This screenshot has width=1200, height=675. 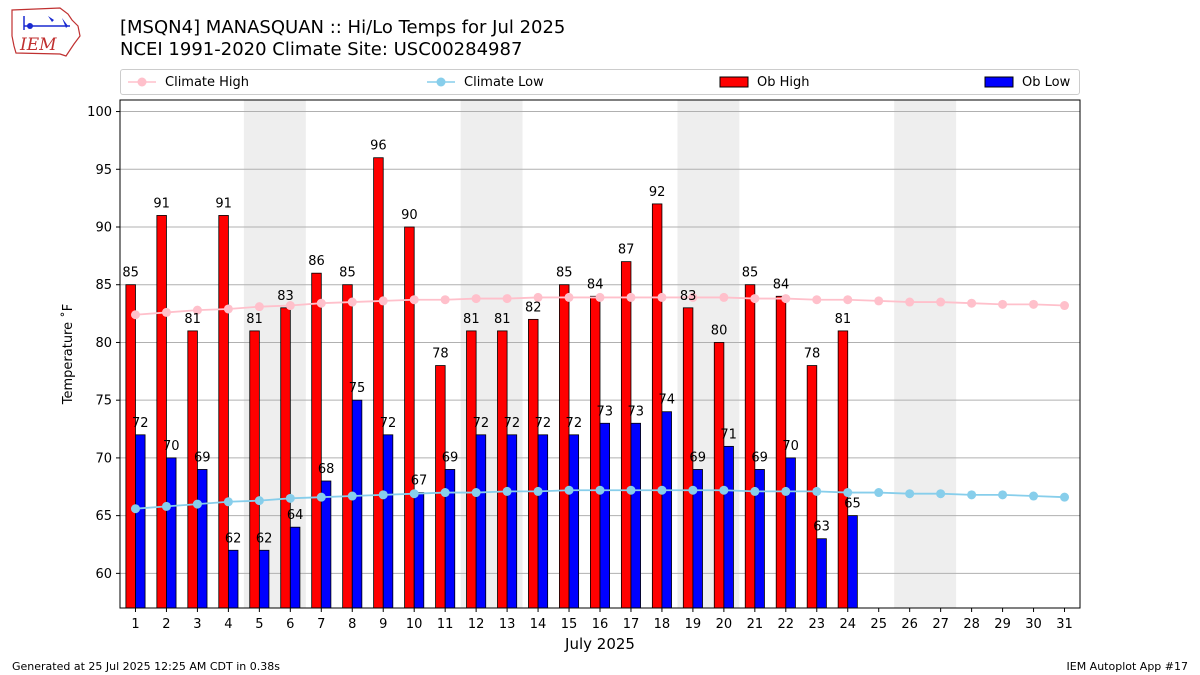 I want to click on app-credit: IEM Autoplot App #17, so click(x=1127, y=666).